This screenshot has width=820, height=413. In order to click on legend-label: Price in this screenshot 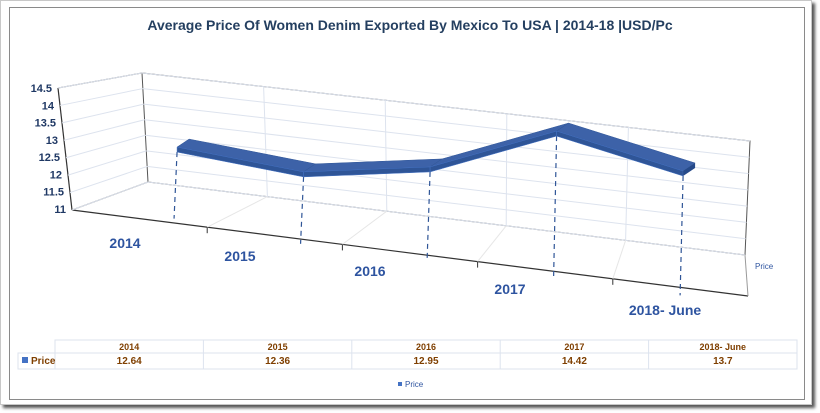, I will do `click(414, 384)`.